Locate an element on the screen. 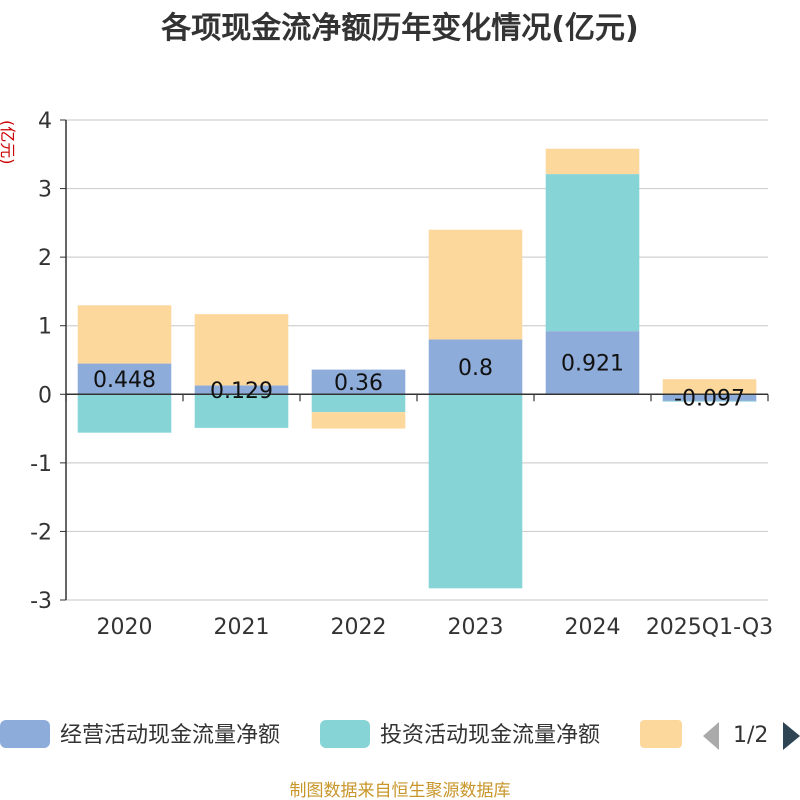 This screenshot has height=800, width=800. x-tick-label: 2021 is located at coordinates (242, 627).